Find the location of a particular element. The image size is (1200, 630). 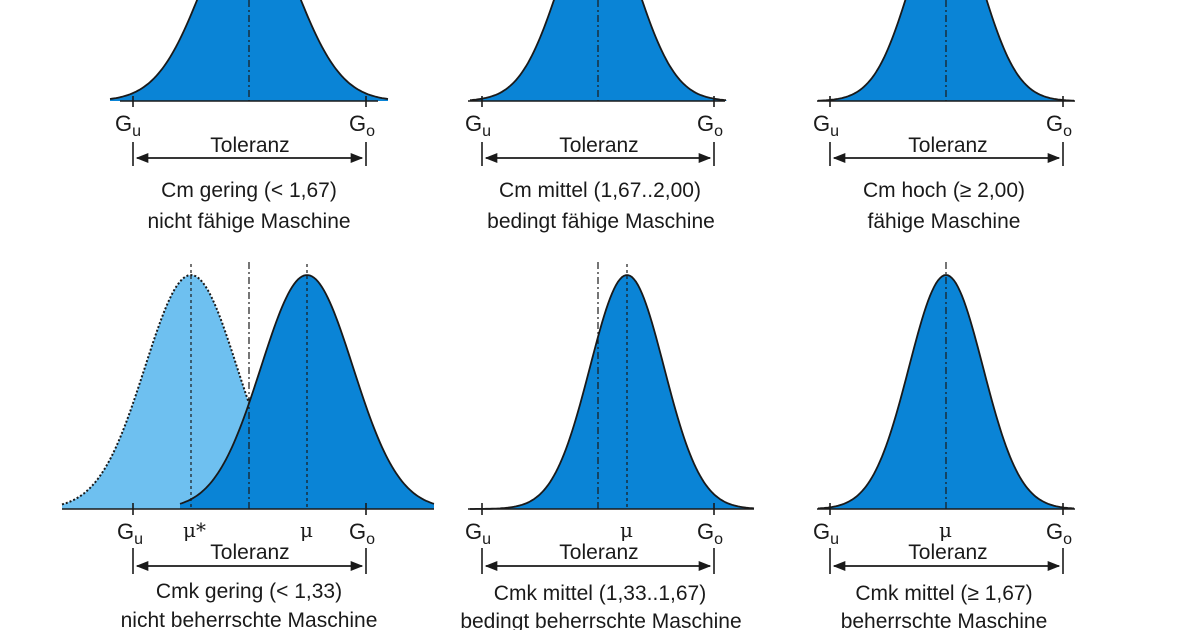

distribution-curve-area is located at coordinates (612, 392).